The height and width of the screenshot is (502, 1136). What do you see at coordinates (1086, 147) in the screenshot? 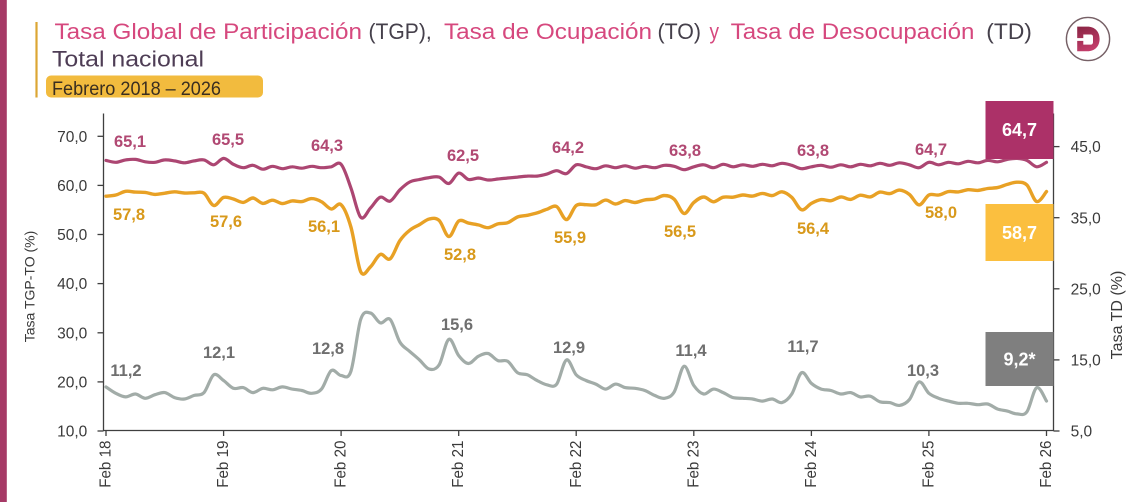
I see `svg-text: 45,0` at bounding box center [1086, 147].